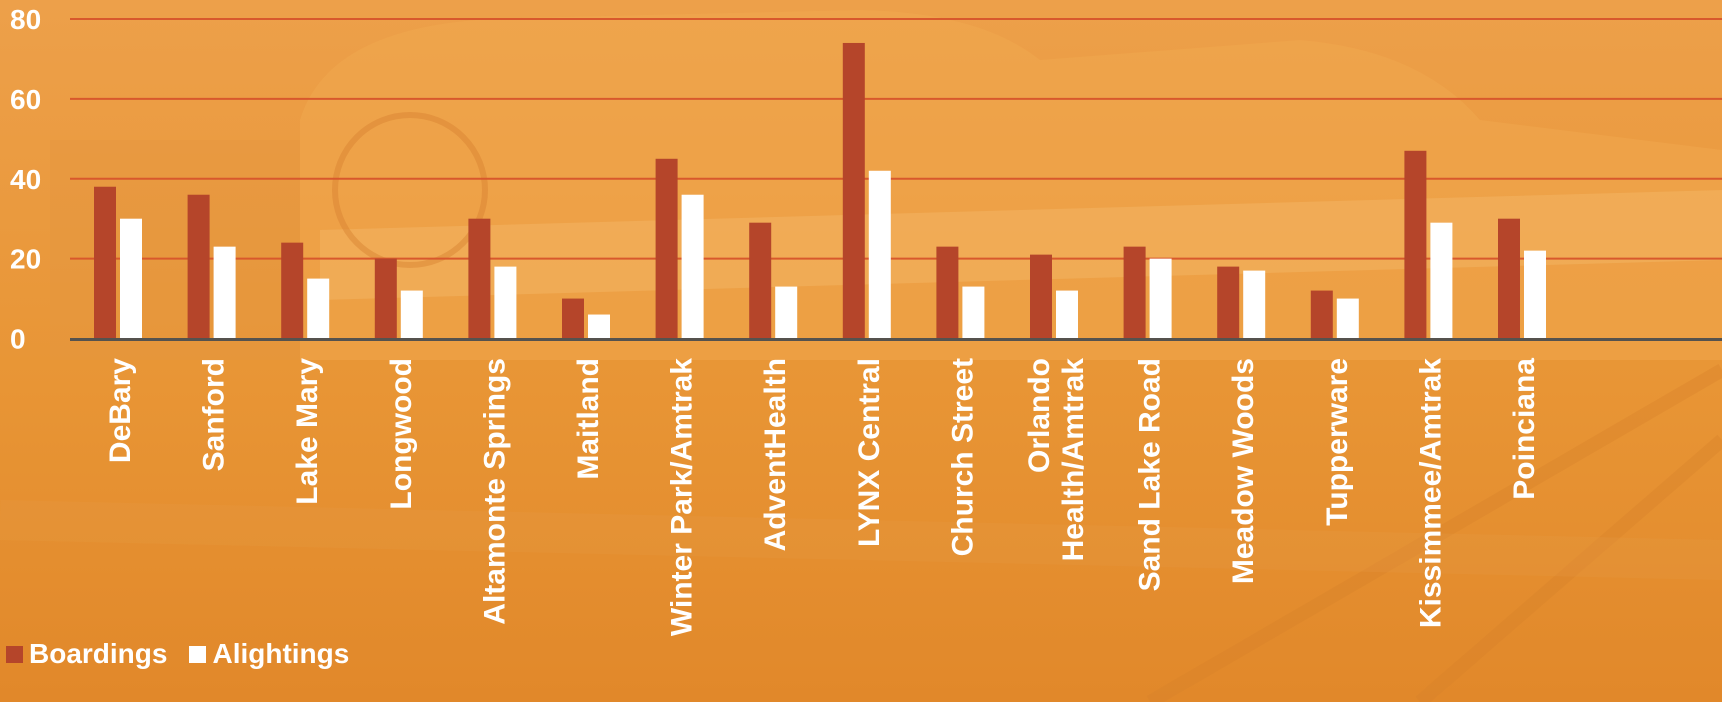 The width and height of the screenshot is (1722, 702). I want to click on x-tick-label-4: Altamonte Springs, so click(494, 491).